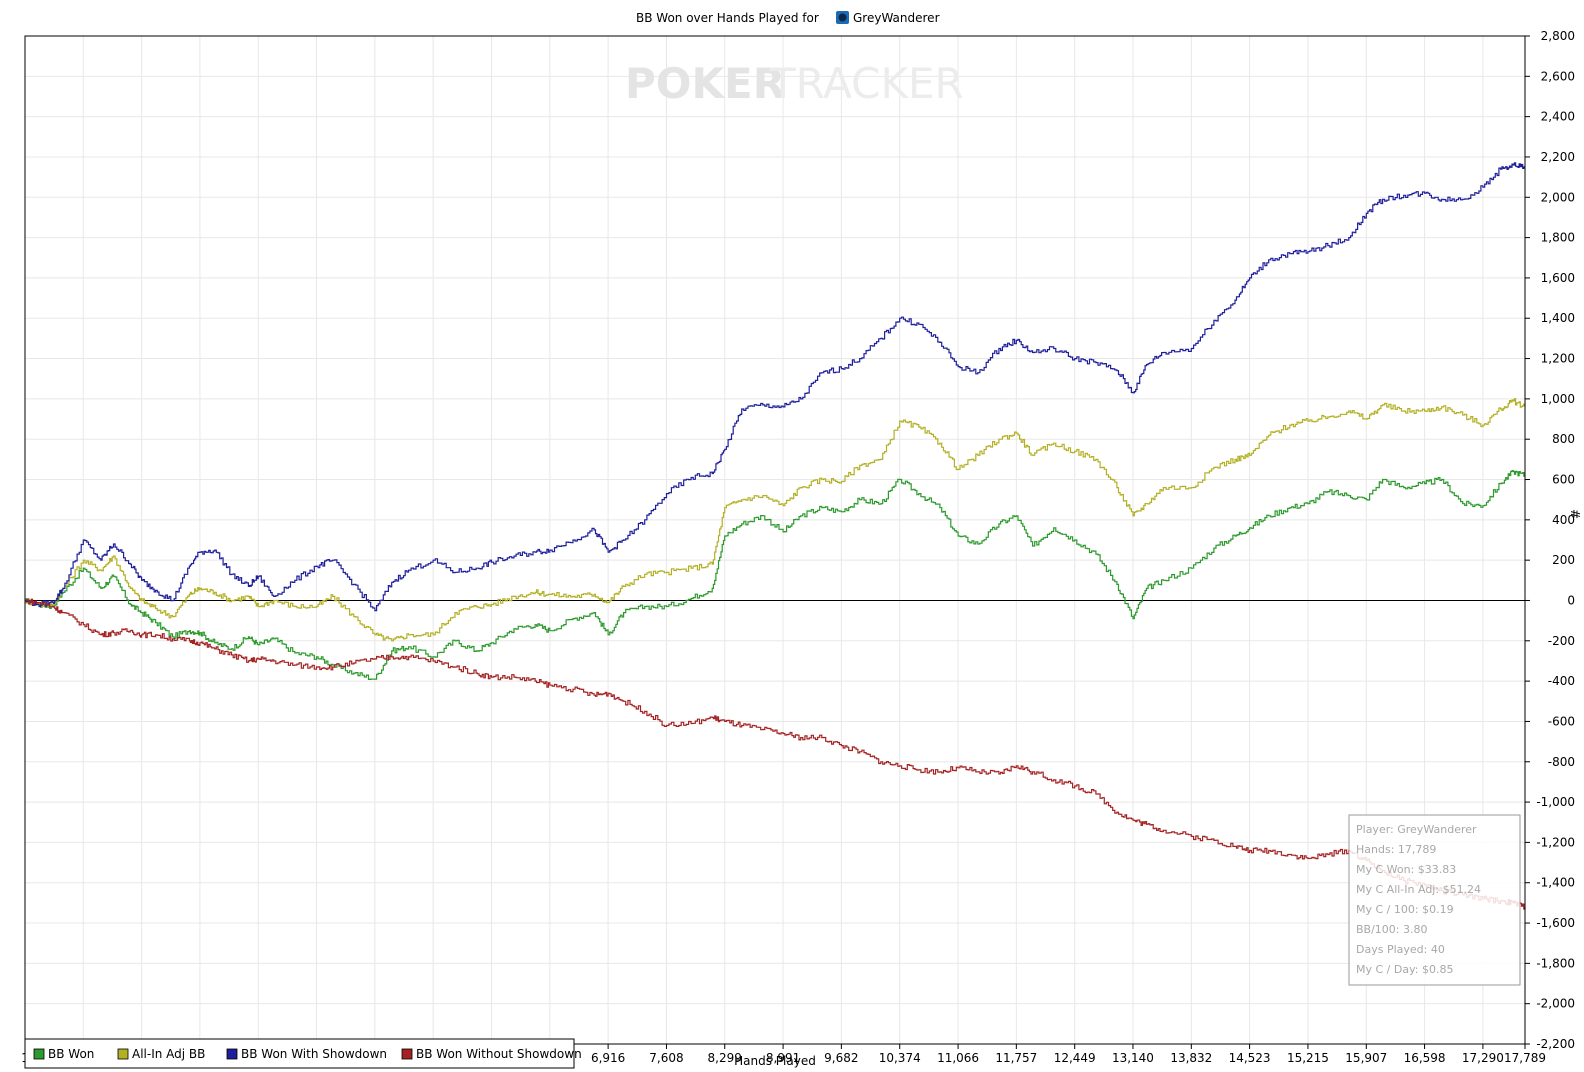  I want to click on x-tick-label: 9,682, so click(841, 1058).